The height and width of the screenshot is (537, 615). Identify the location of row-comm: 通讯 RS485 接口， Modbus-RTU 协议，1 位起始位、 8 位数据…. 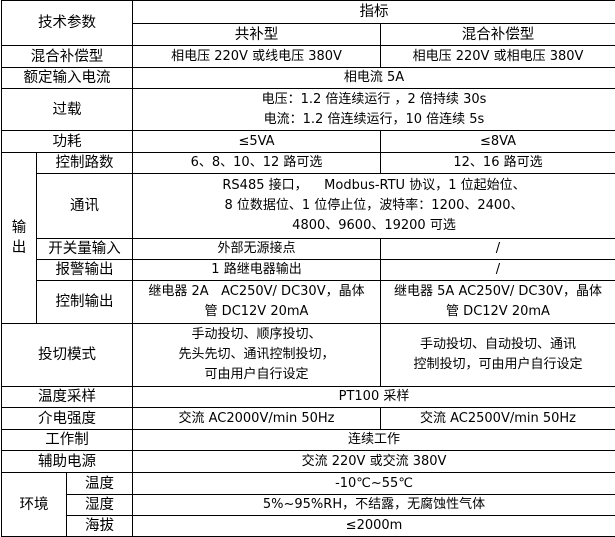
(308, 206).